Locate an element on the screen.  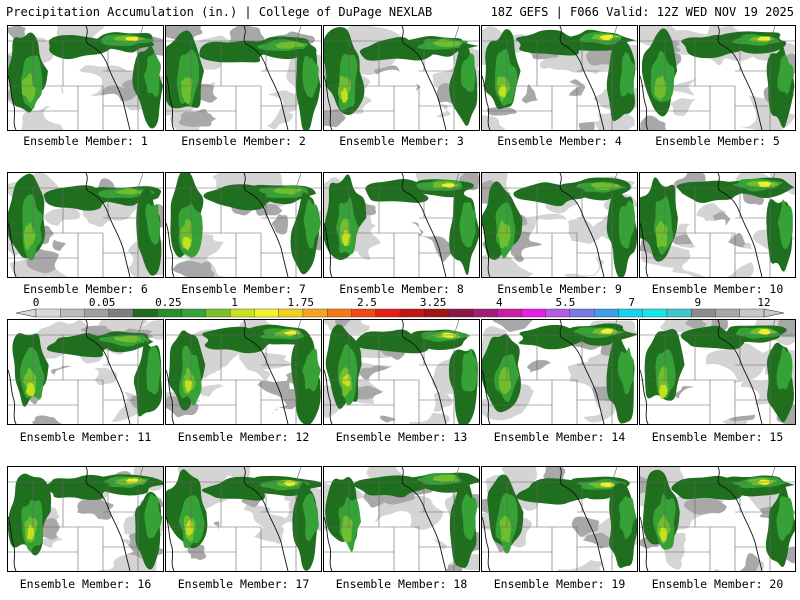
ensemble-member-label: Ensemble Member: 6 is located at coordinates (85, 289).